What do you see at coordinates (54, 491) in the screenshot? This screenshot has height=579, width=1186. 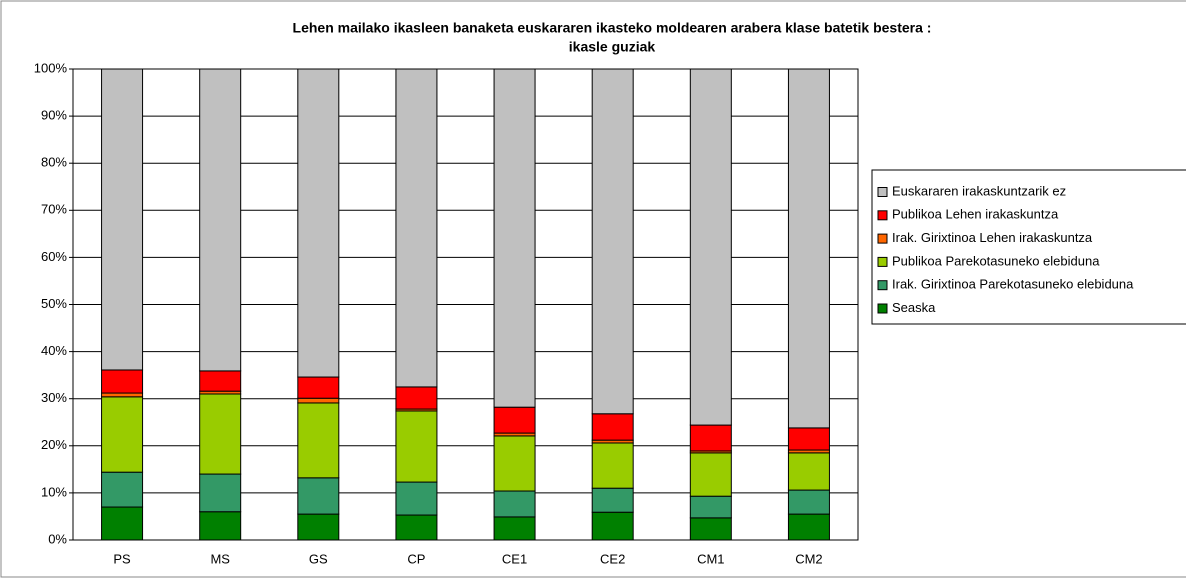 I see `y-tick-label: 10%` at bounding box center [54, 491].